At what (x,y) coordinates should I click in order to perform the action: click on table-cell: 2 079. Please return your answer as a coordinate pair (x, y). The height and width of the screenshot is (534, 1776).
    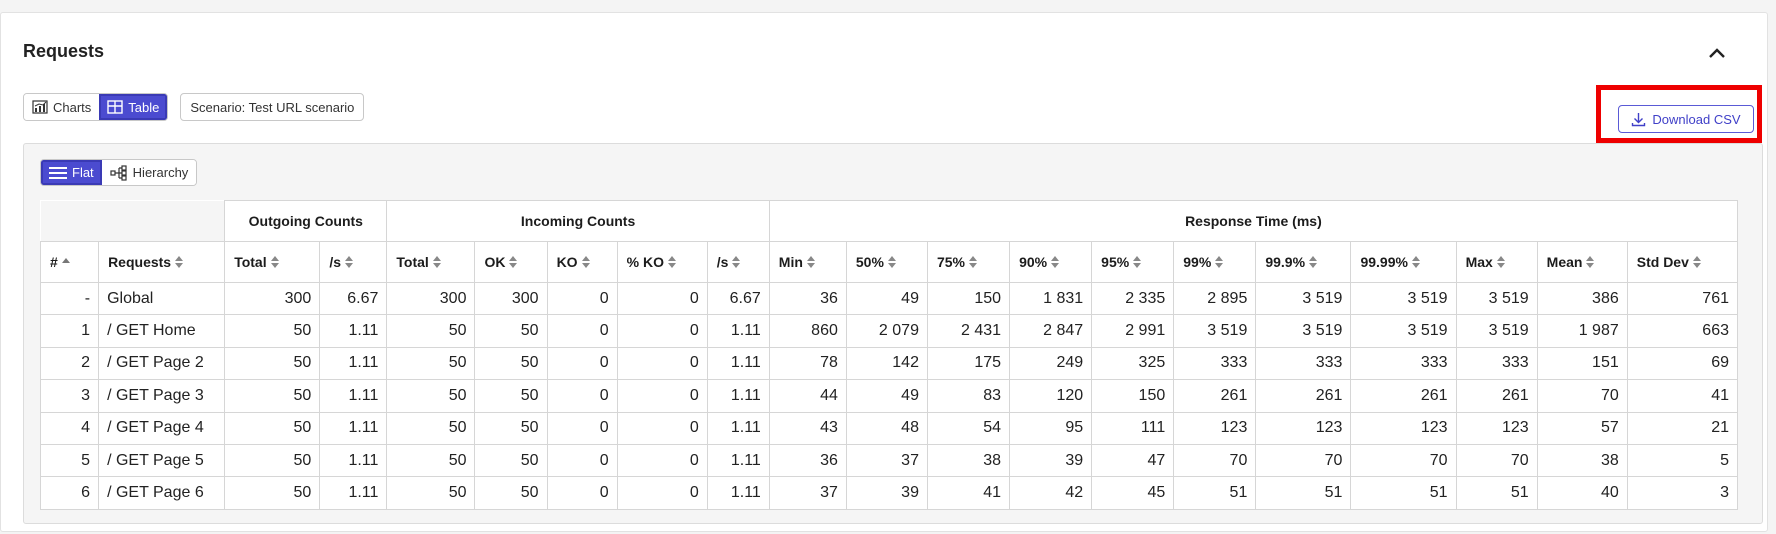
    Looking at the image, I should click on (886, 331).